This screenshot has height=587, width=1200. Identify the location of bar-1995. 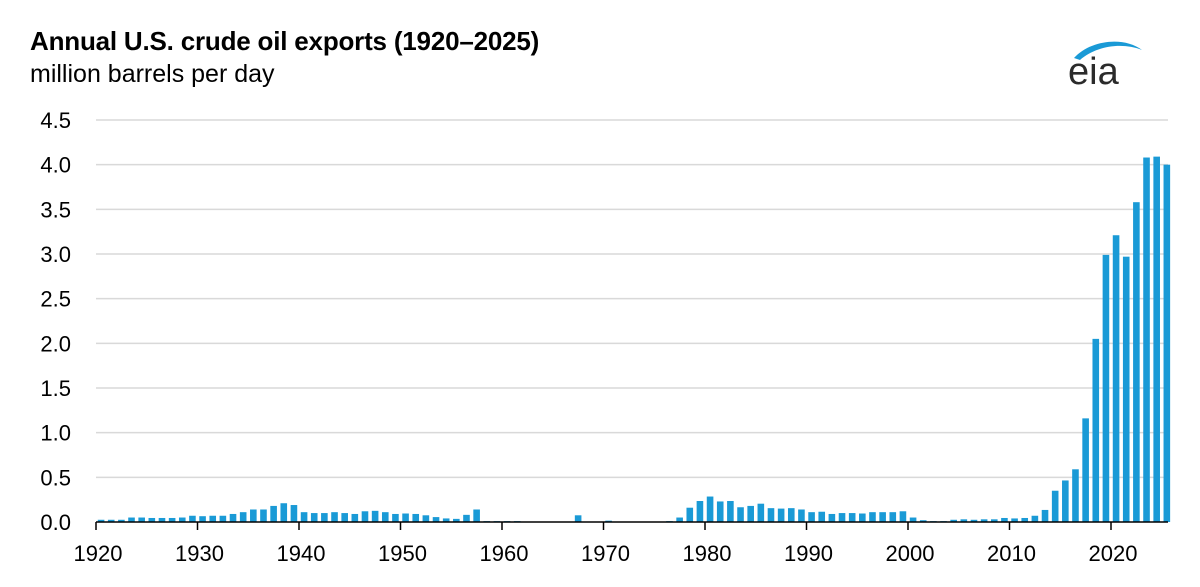
(862, 517).